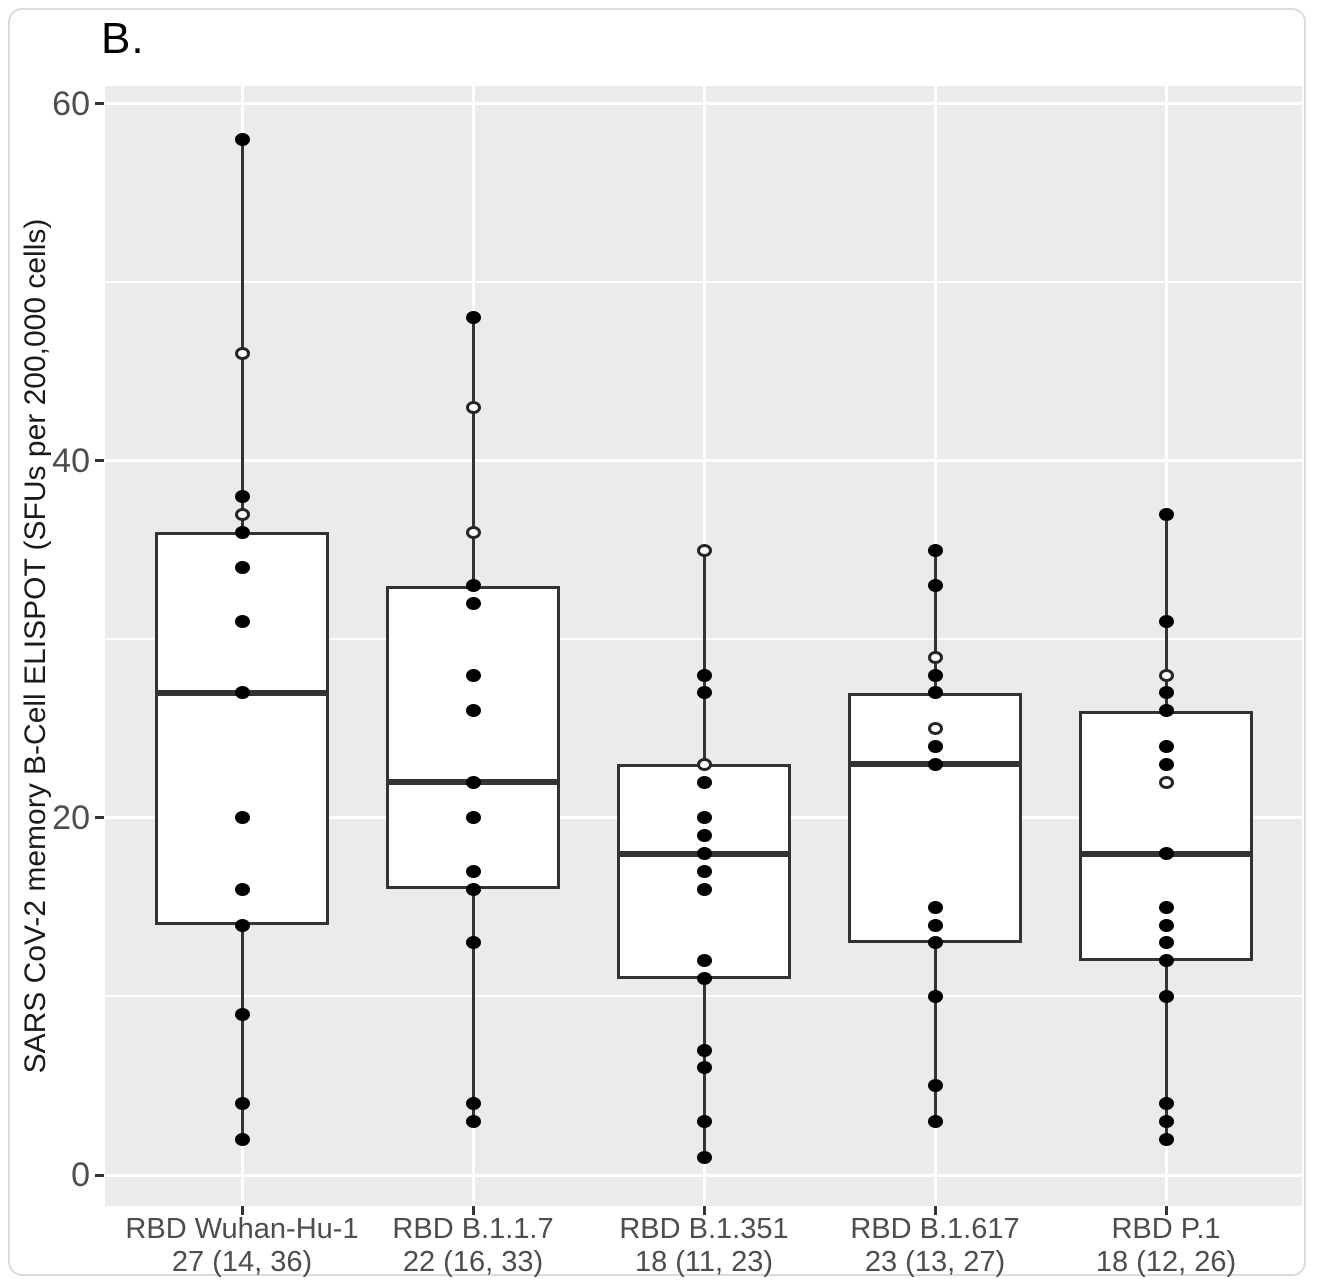 The image size is (1318, 1286). What do you see at coordinates (935, 1229) in the screenshot?
I see `x-axis-group-name: RBD B.1.617` at bounding box center [935, 1229].